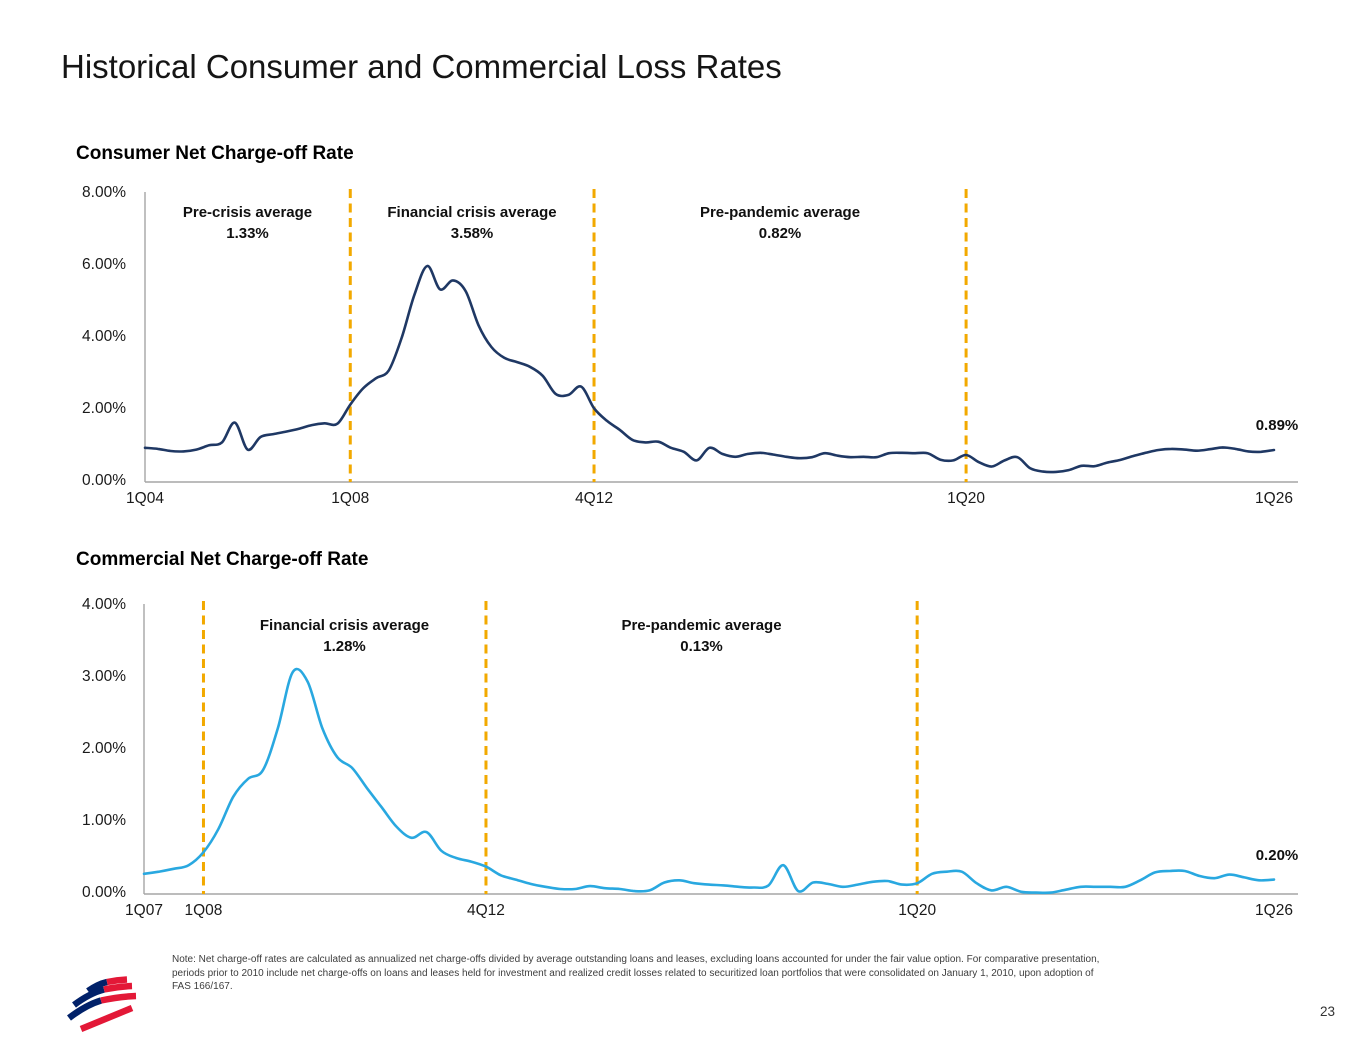 The width and height of the screenshot is (1365, 1055). Describe the element at coordinates (104, 820) in the screenshot. I see `y-axis-tick-label: 1.00%` at that location.